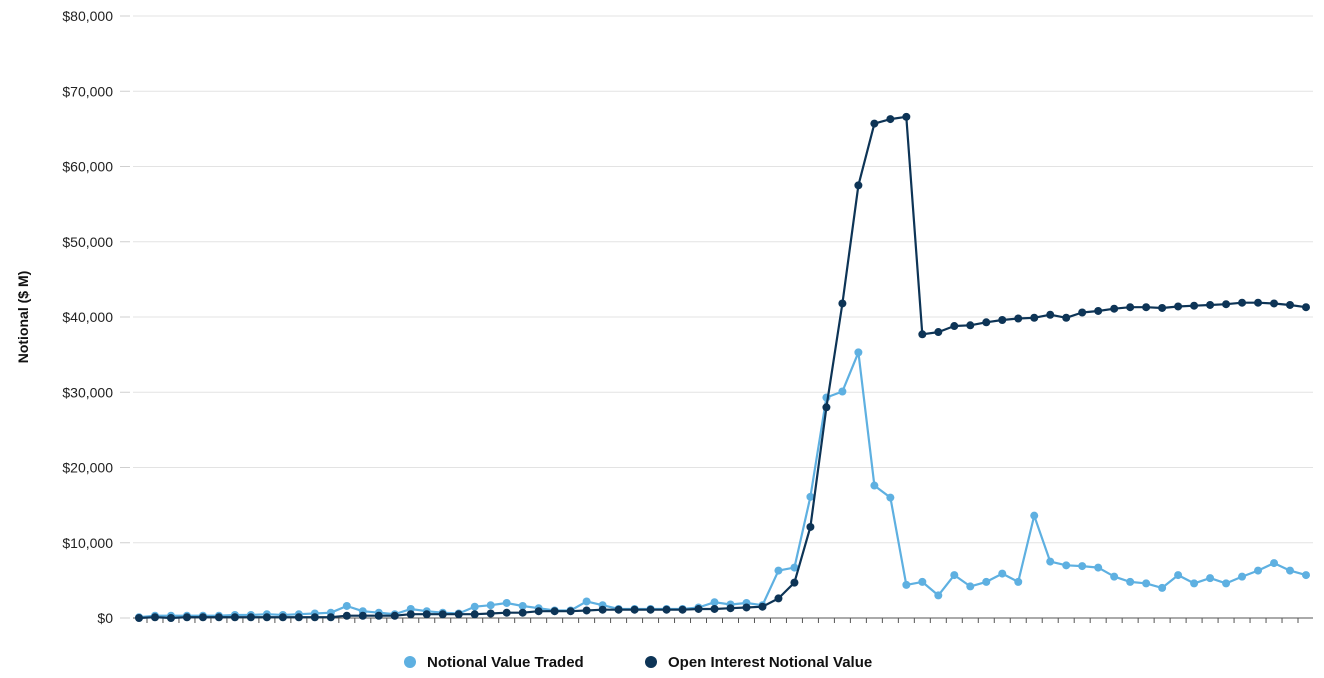 The width and height of the screenshot is (1324, 678). I want to click on y-axis-title: Notional ($ M), so click(23, 317).